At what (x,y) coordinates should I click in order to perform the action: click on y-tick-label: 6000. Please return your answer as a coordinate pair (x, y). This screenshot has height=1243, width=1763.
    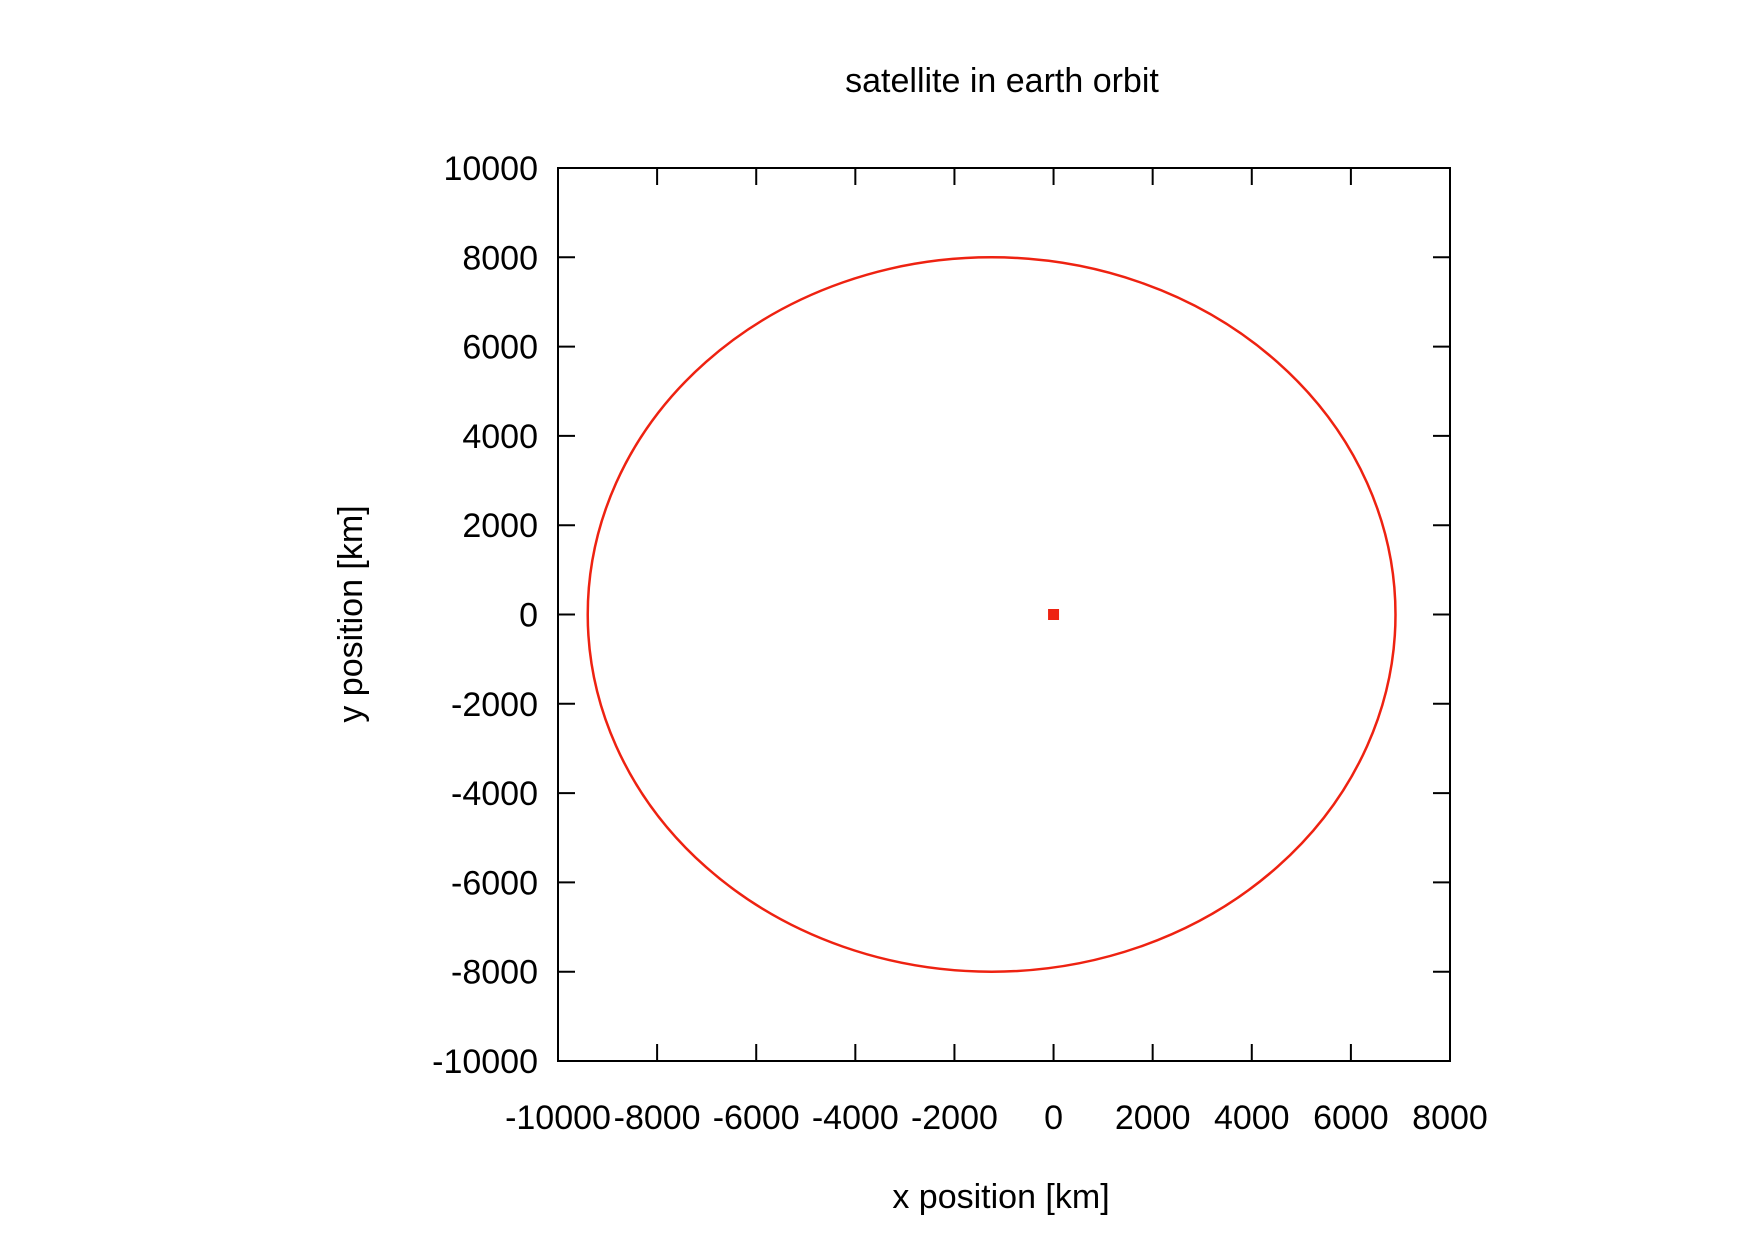
    Looking at the image, I should click on (500, 348).